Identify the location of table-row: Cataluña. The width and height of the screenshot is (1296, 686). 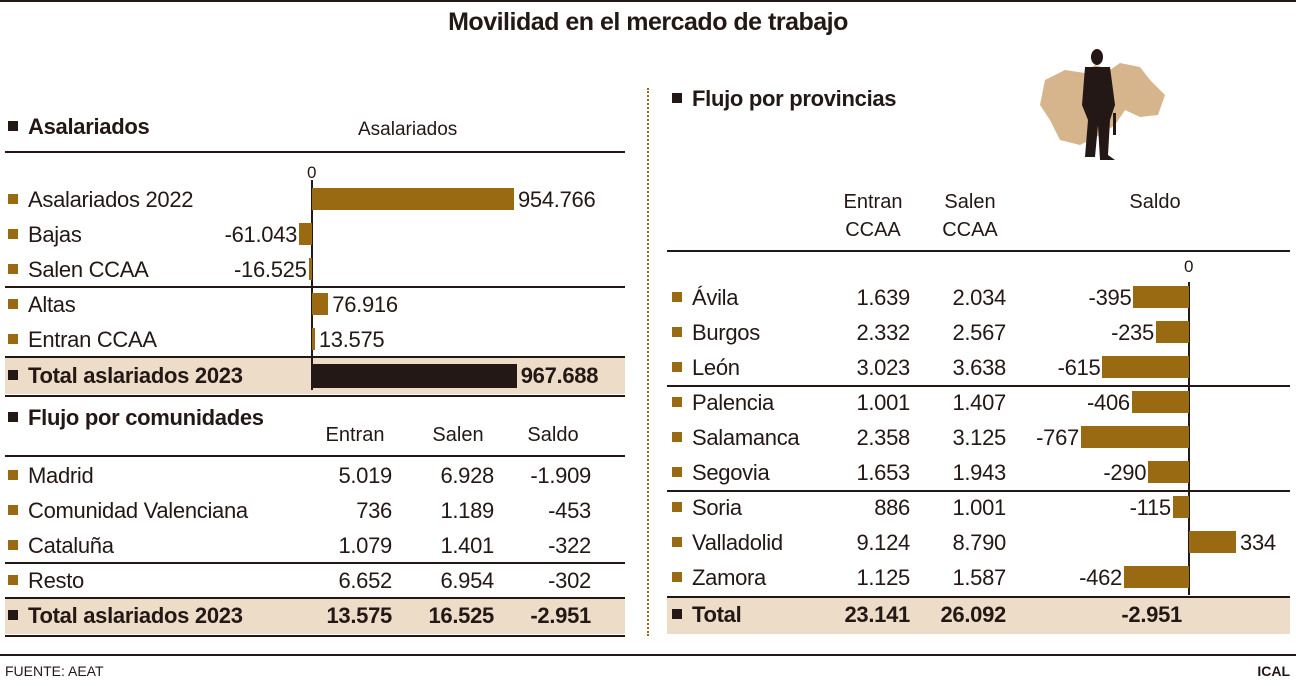
(61, 545).